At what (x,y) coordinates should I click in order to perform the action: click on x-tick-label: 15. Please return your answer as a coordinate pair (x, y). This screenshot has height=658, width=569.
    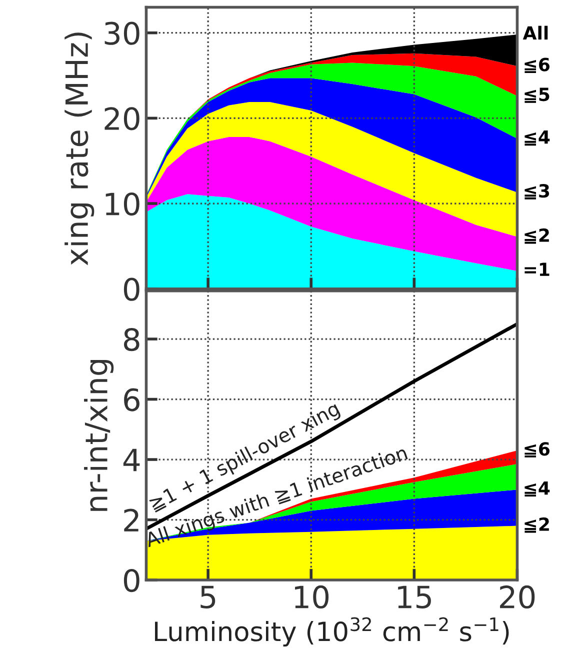
    Looking at the image, I should click on (414, 597).